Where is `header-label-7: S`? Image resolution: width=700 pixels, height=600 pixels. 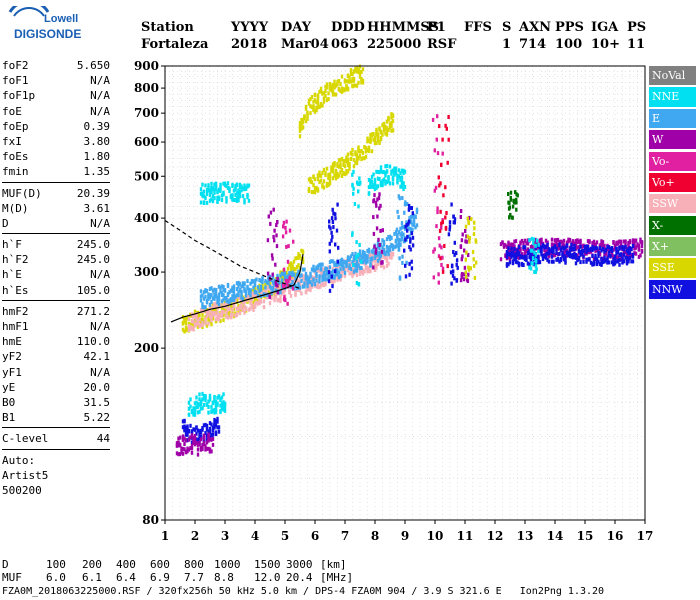 header-label-7: S is located at coordinates (507, 27).